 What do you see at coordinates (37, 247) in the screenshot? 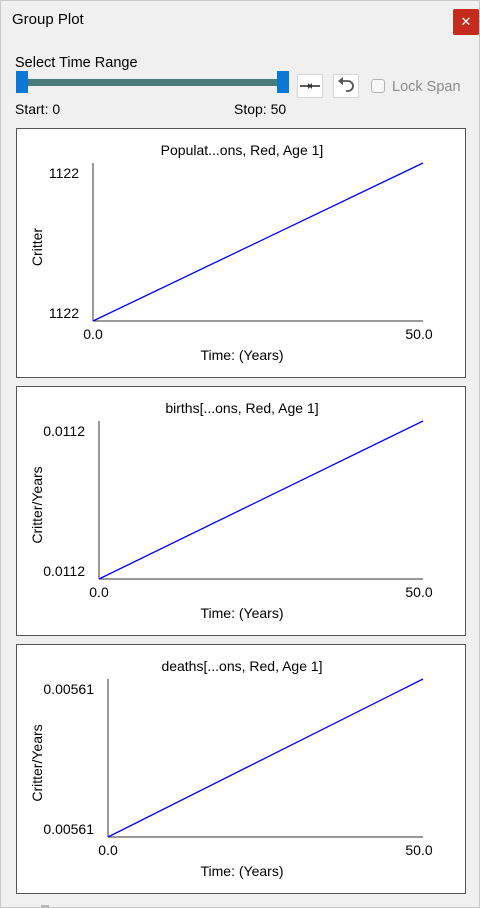
I see `y-axis-label: Critter` at bounding box center [37, 247].